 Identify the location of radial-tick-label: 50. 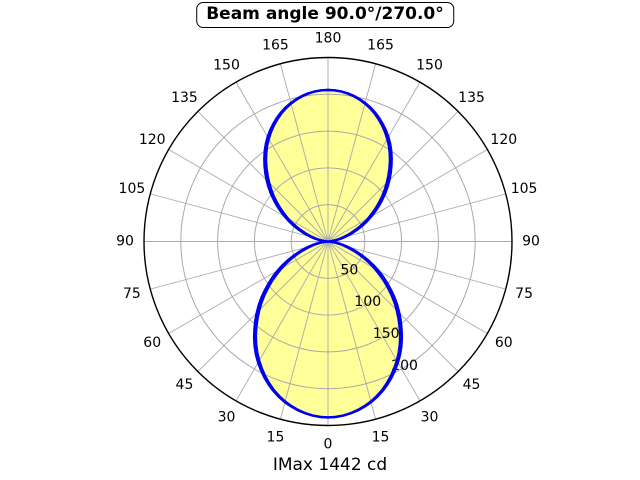
(349, 270).